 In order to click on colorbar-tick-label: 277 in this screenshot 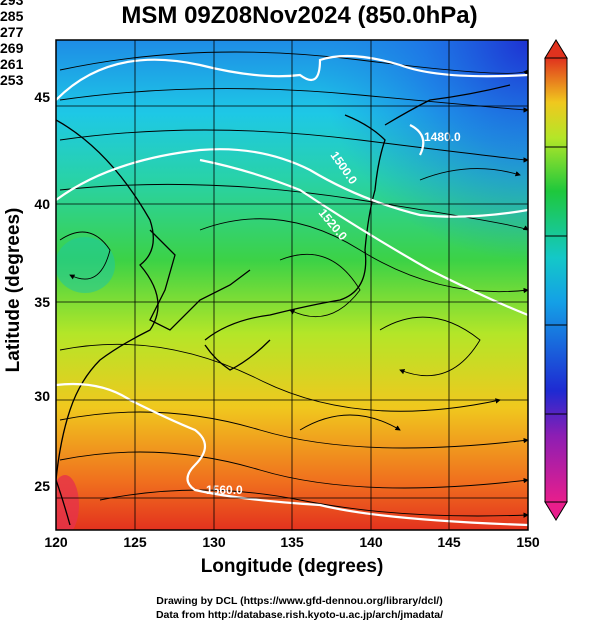, I will do `click(12, 32)`.